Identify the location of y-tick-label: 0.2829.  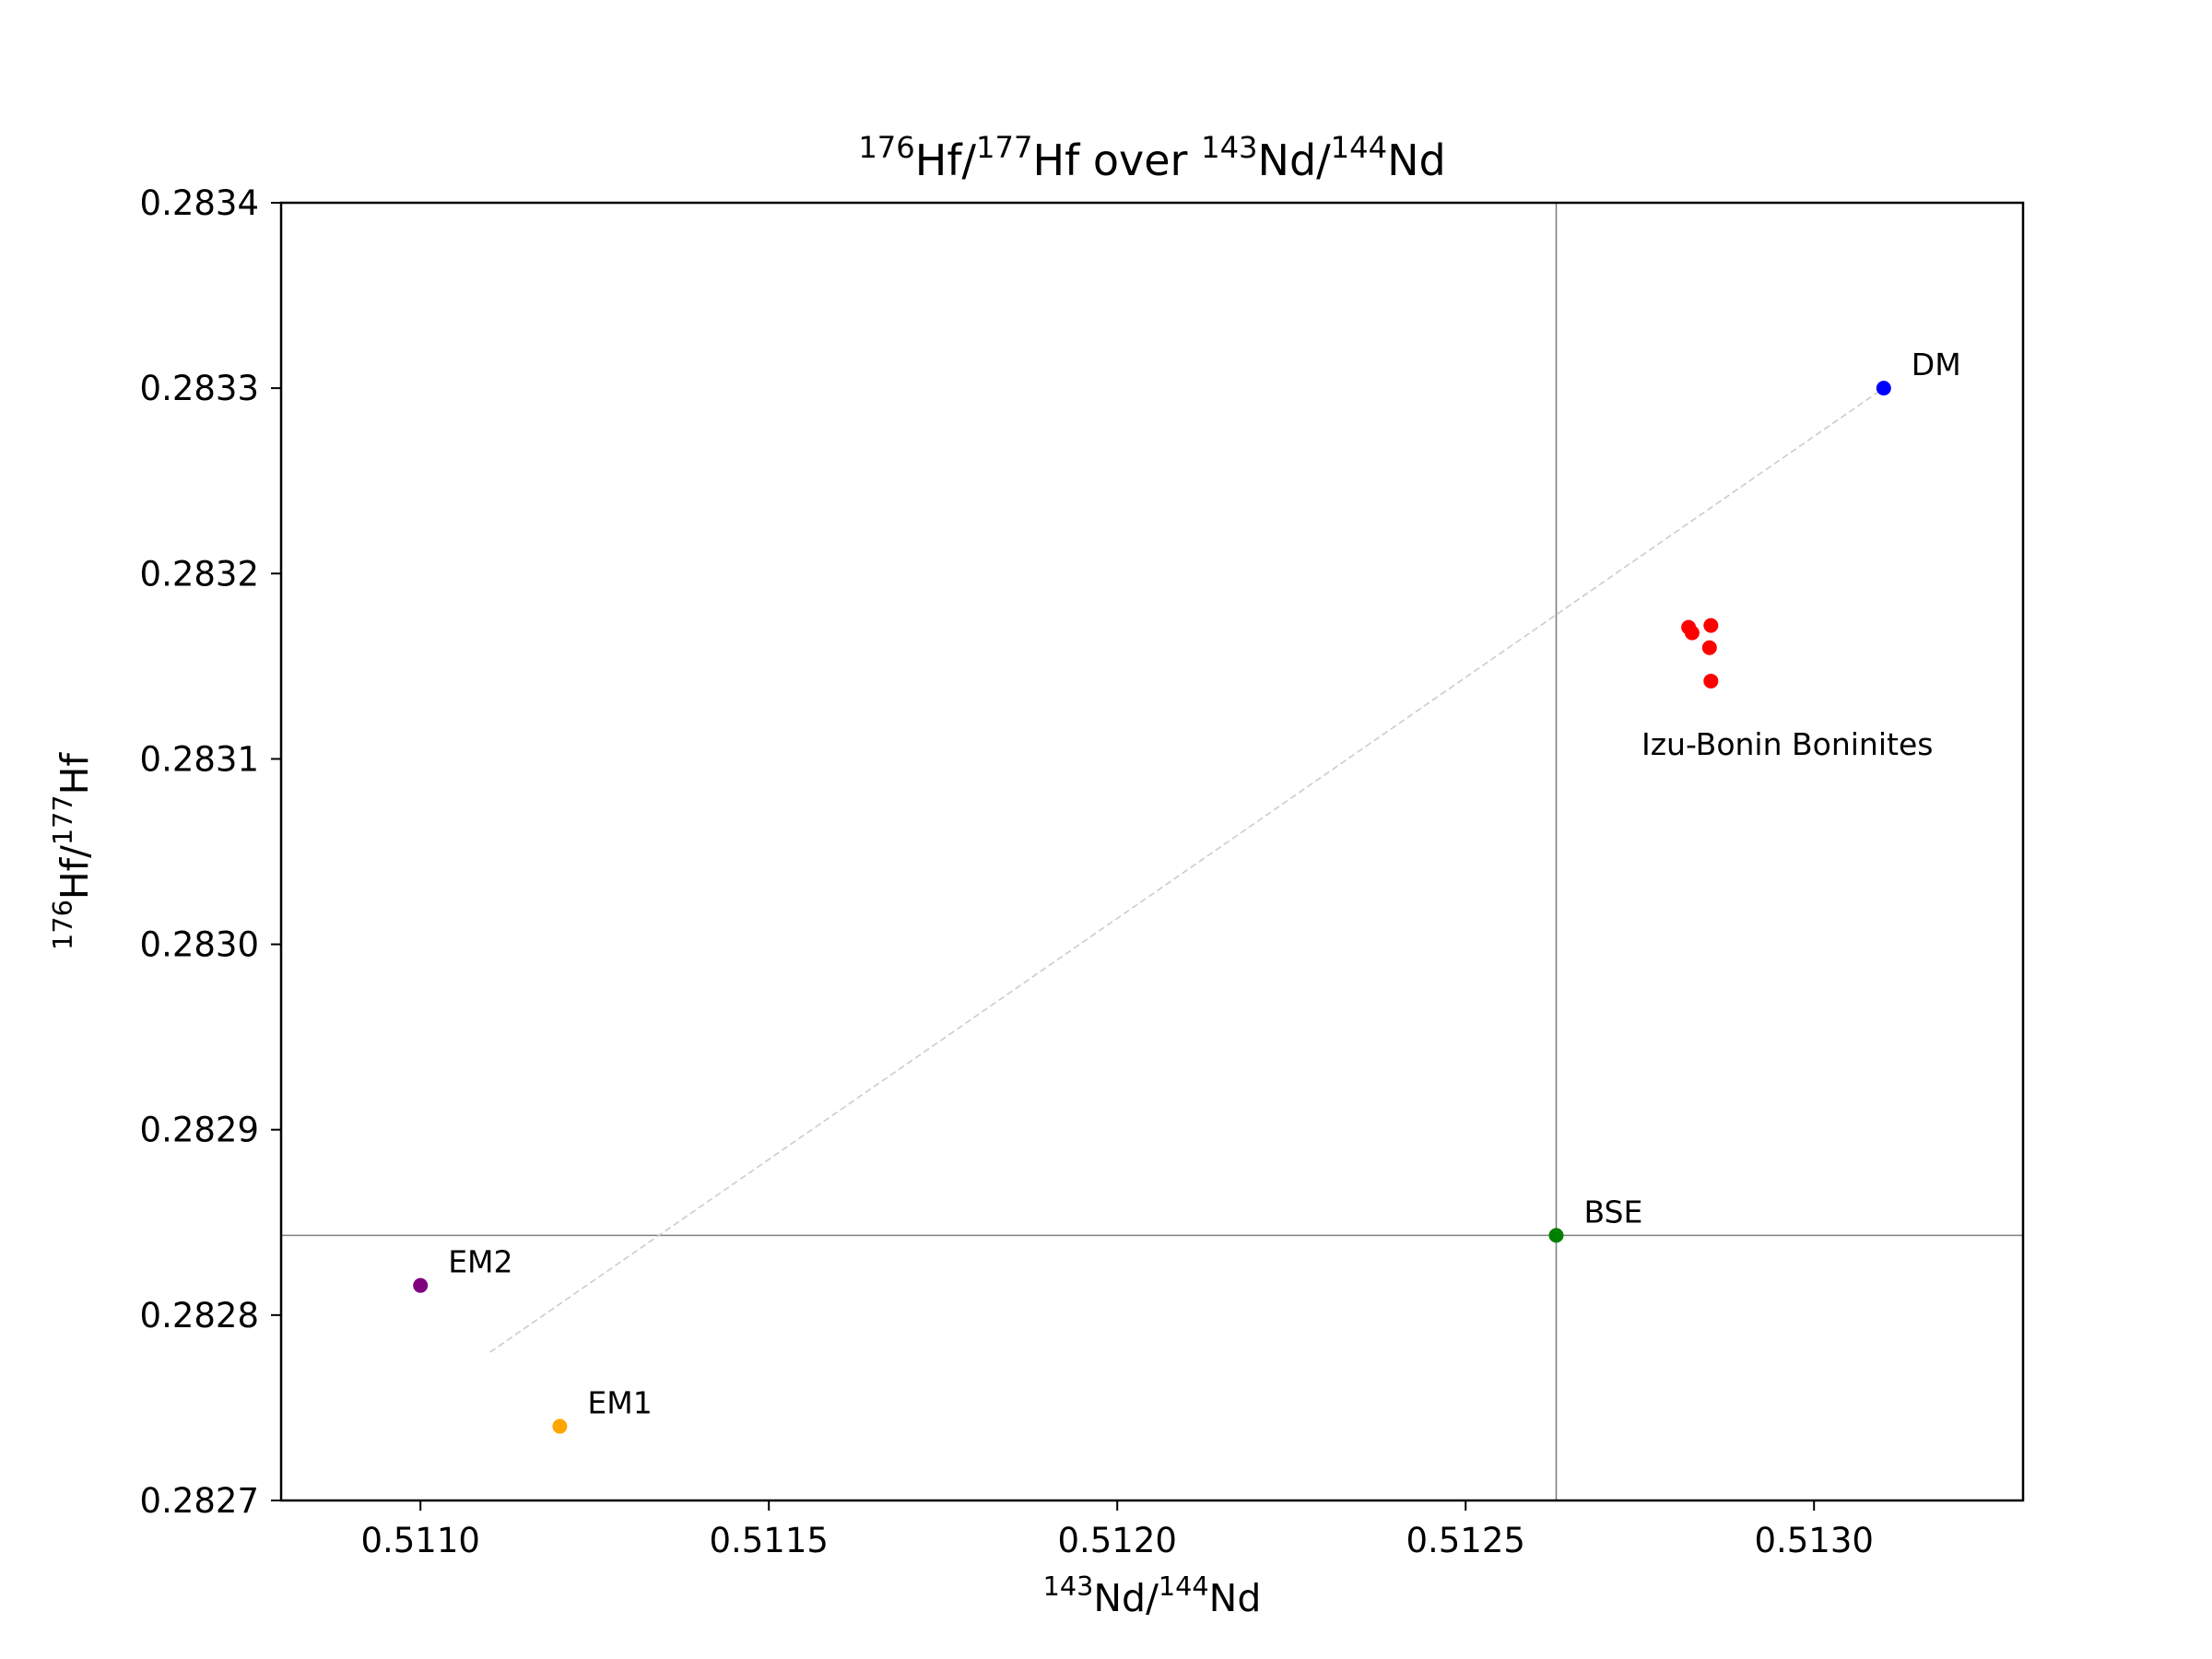
(199, 1130).